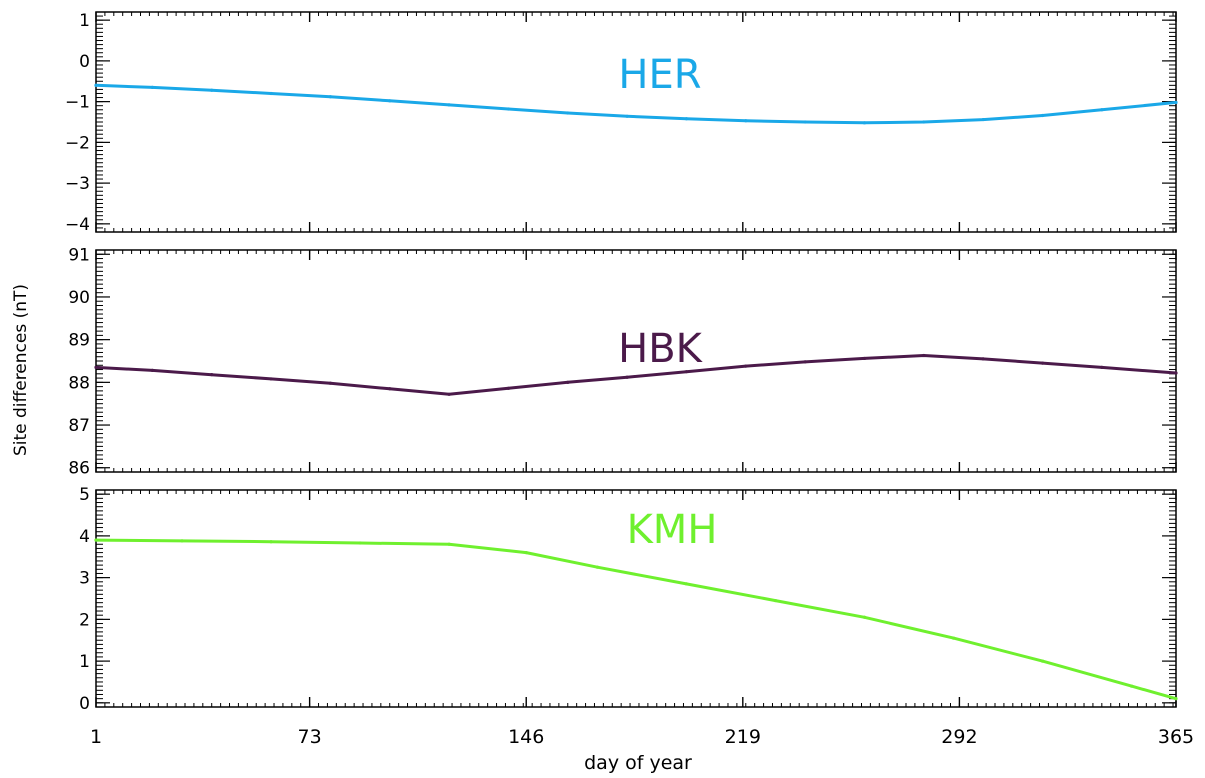 The height and width of the screenshot is (778, 1205). Describe the element at coordinates (310, 737) in the screenshot. I see `x-tick-label: 73` at that location.